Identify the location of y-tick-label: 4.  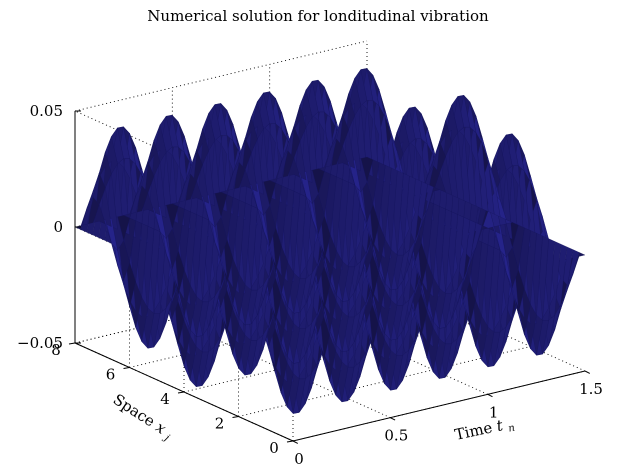
(165, 399).